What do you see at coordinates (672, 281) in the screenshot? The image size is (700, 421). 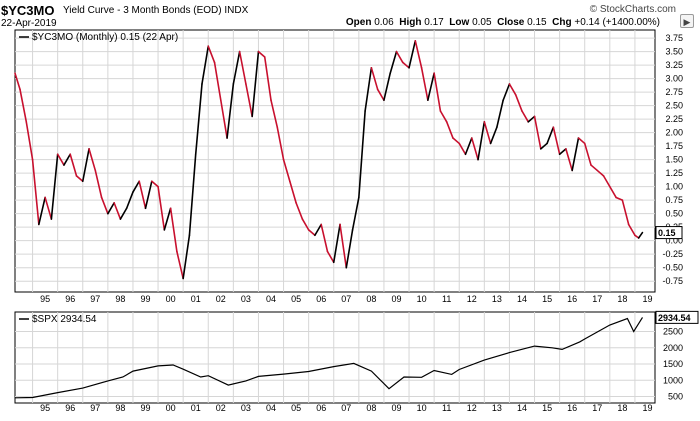 I see `y-tick-label: -0.75` at bounding box center [672, 281].